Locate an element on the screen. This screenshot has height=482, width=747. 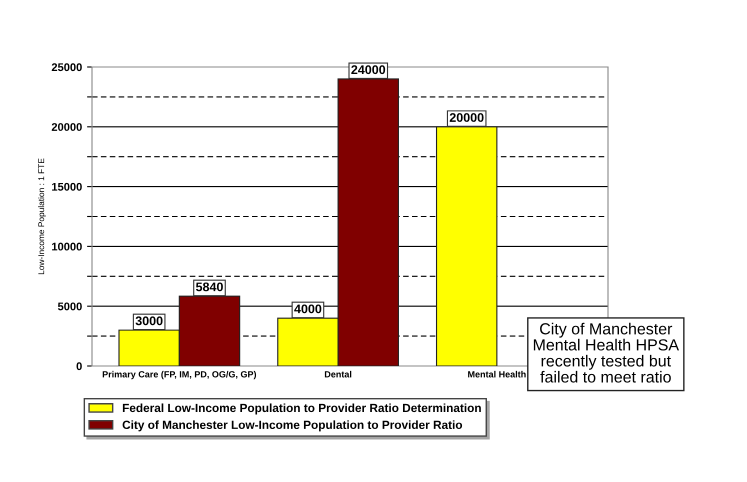
y-tick-label: 5000 is located at coordinates (70, 306).